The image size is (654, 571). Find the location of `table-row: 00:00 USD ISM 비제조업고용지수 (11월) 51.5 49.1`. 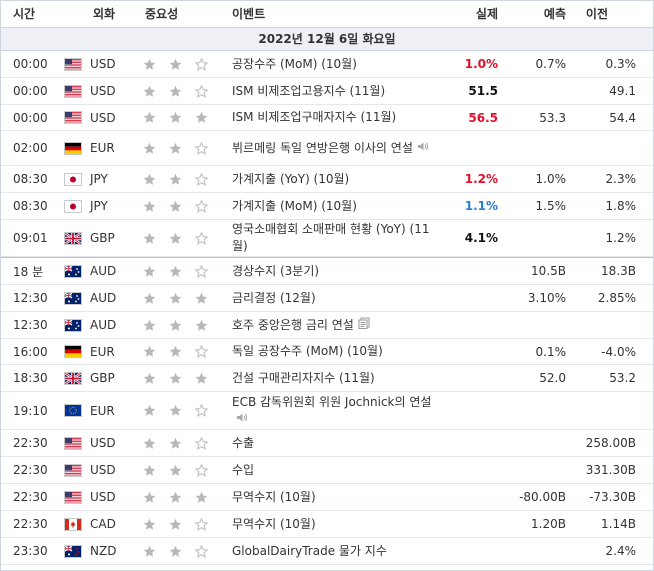

table-row: 00:00 USD ISM 비제조업고용지수 (11월) 51.5 49.1 is located at coordinates (327, 91).